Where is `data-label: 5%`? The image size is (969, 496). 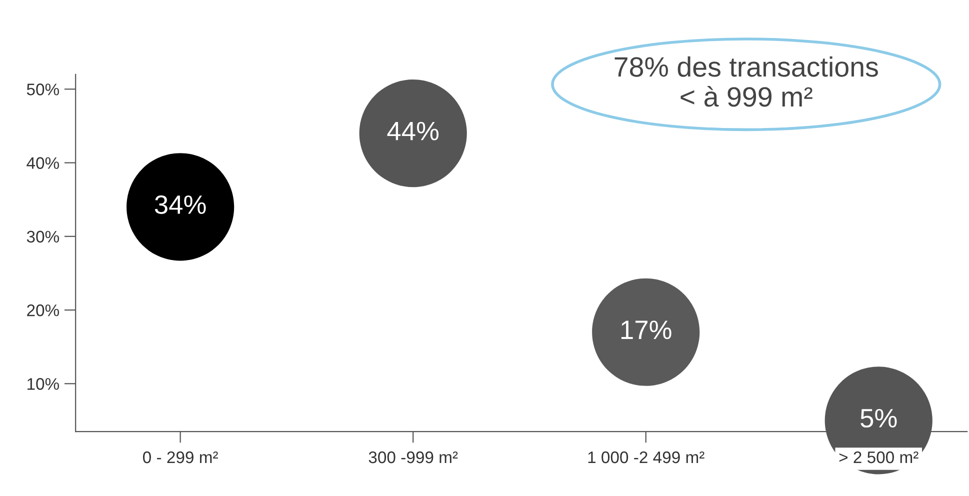 data-label: 5% is located at coordinates (878, 418).